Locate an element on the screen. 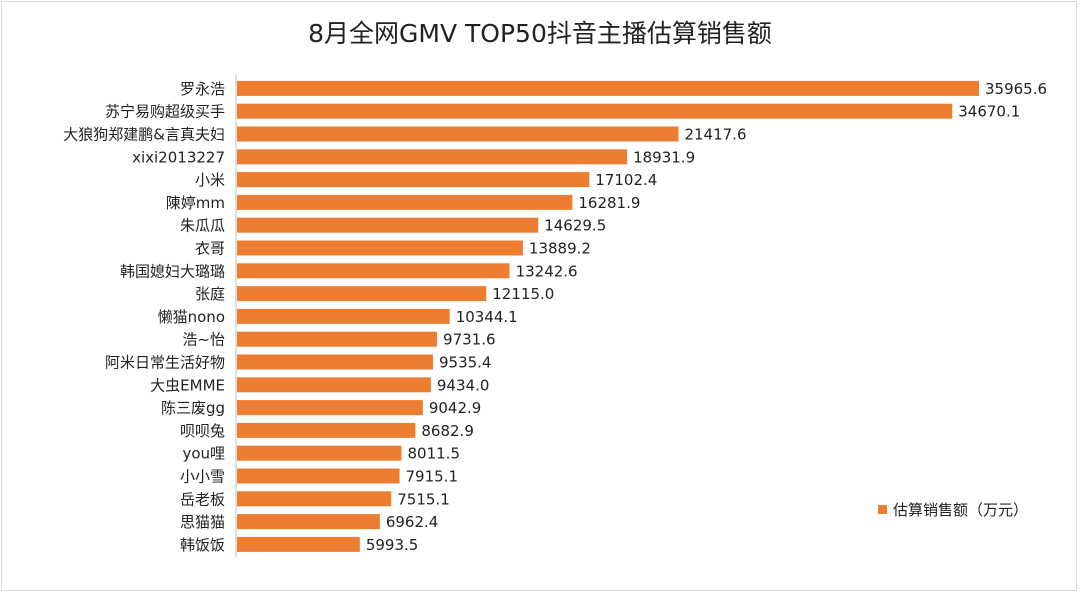  y-tick-label: you哩 is located at coordinates (203, 454).